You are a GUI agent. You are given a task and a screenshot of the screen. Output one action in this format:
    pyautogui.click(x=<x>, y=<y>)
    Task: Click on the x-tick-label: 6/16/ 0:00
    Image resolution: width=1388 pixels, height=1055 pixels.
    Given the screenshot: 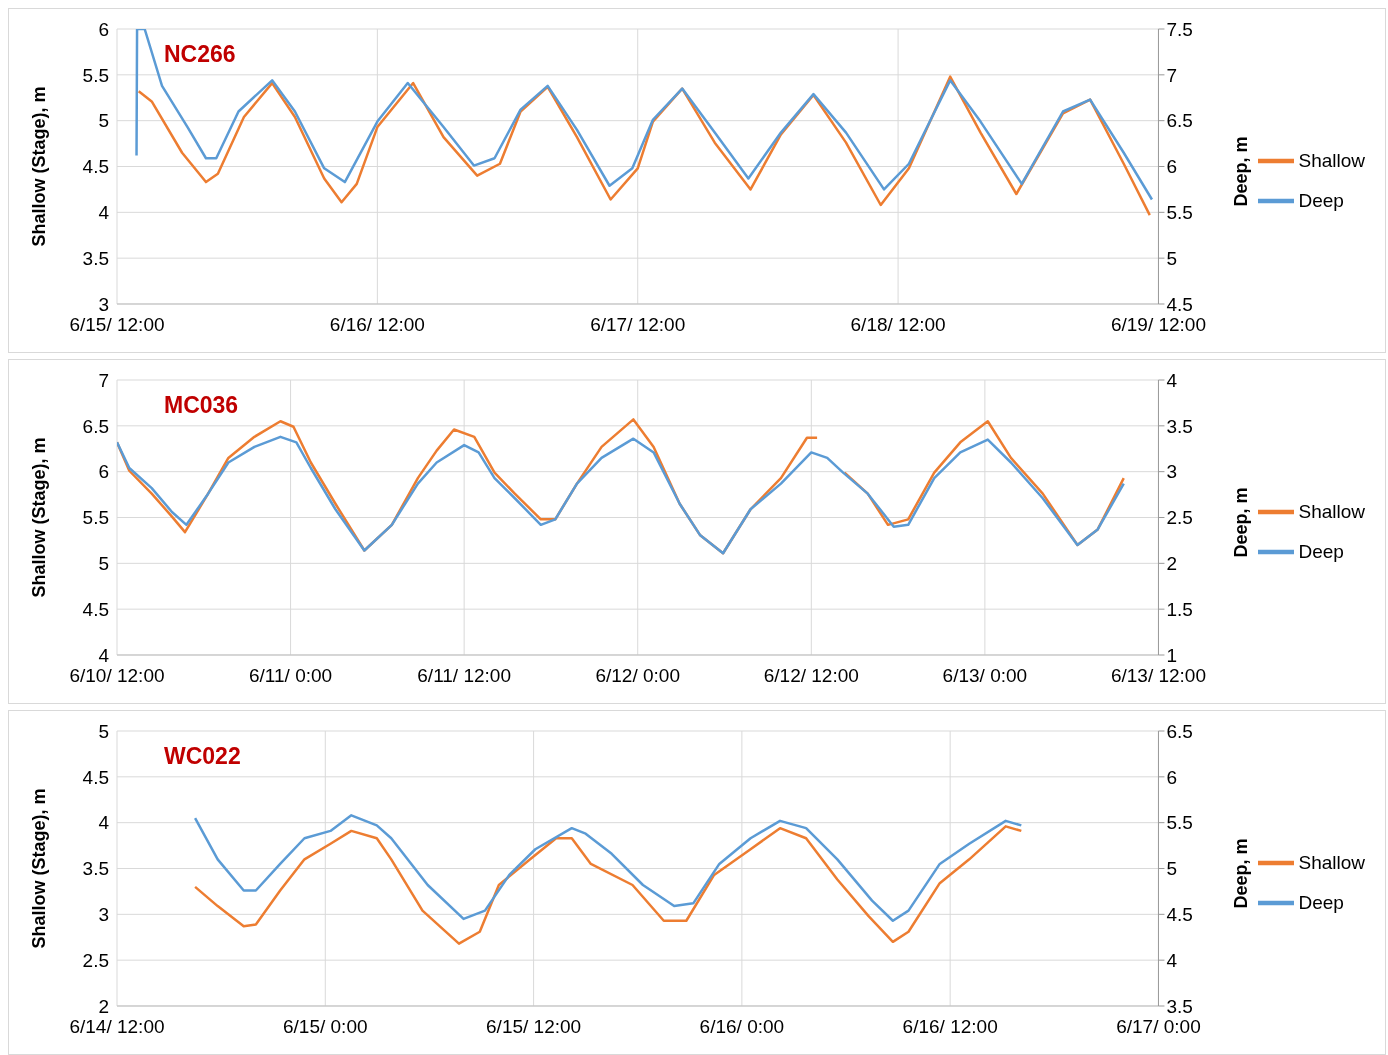 What is the action you would take?
    pyautogui.click(x=742, y=1027)
    